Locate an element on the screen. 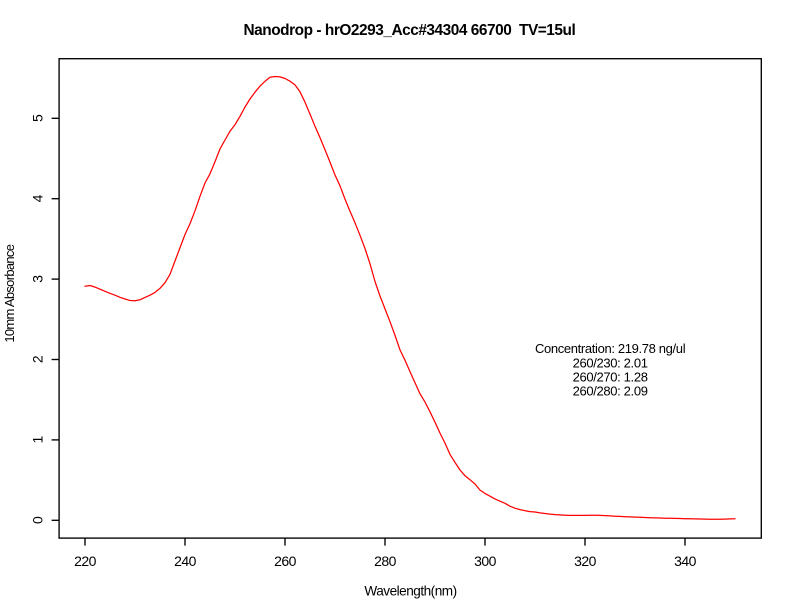 The width and height of the screenshot is (792, 612). svg-text: 260 is located at coordinates (285, 561).